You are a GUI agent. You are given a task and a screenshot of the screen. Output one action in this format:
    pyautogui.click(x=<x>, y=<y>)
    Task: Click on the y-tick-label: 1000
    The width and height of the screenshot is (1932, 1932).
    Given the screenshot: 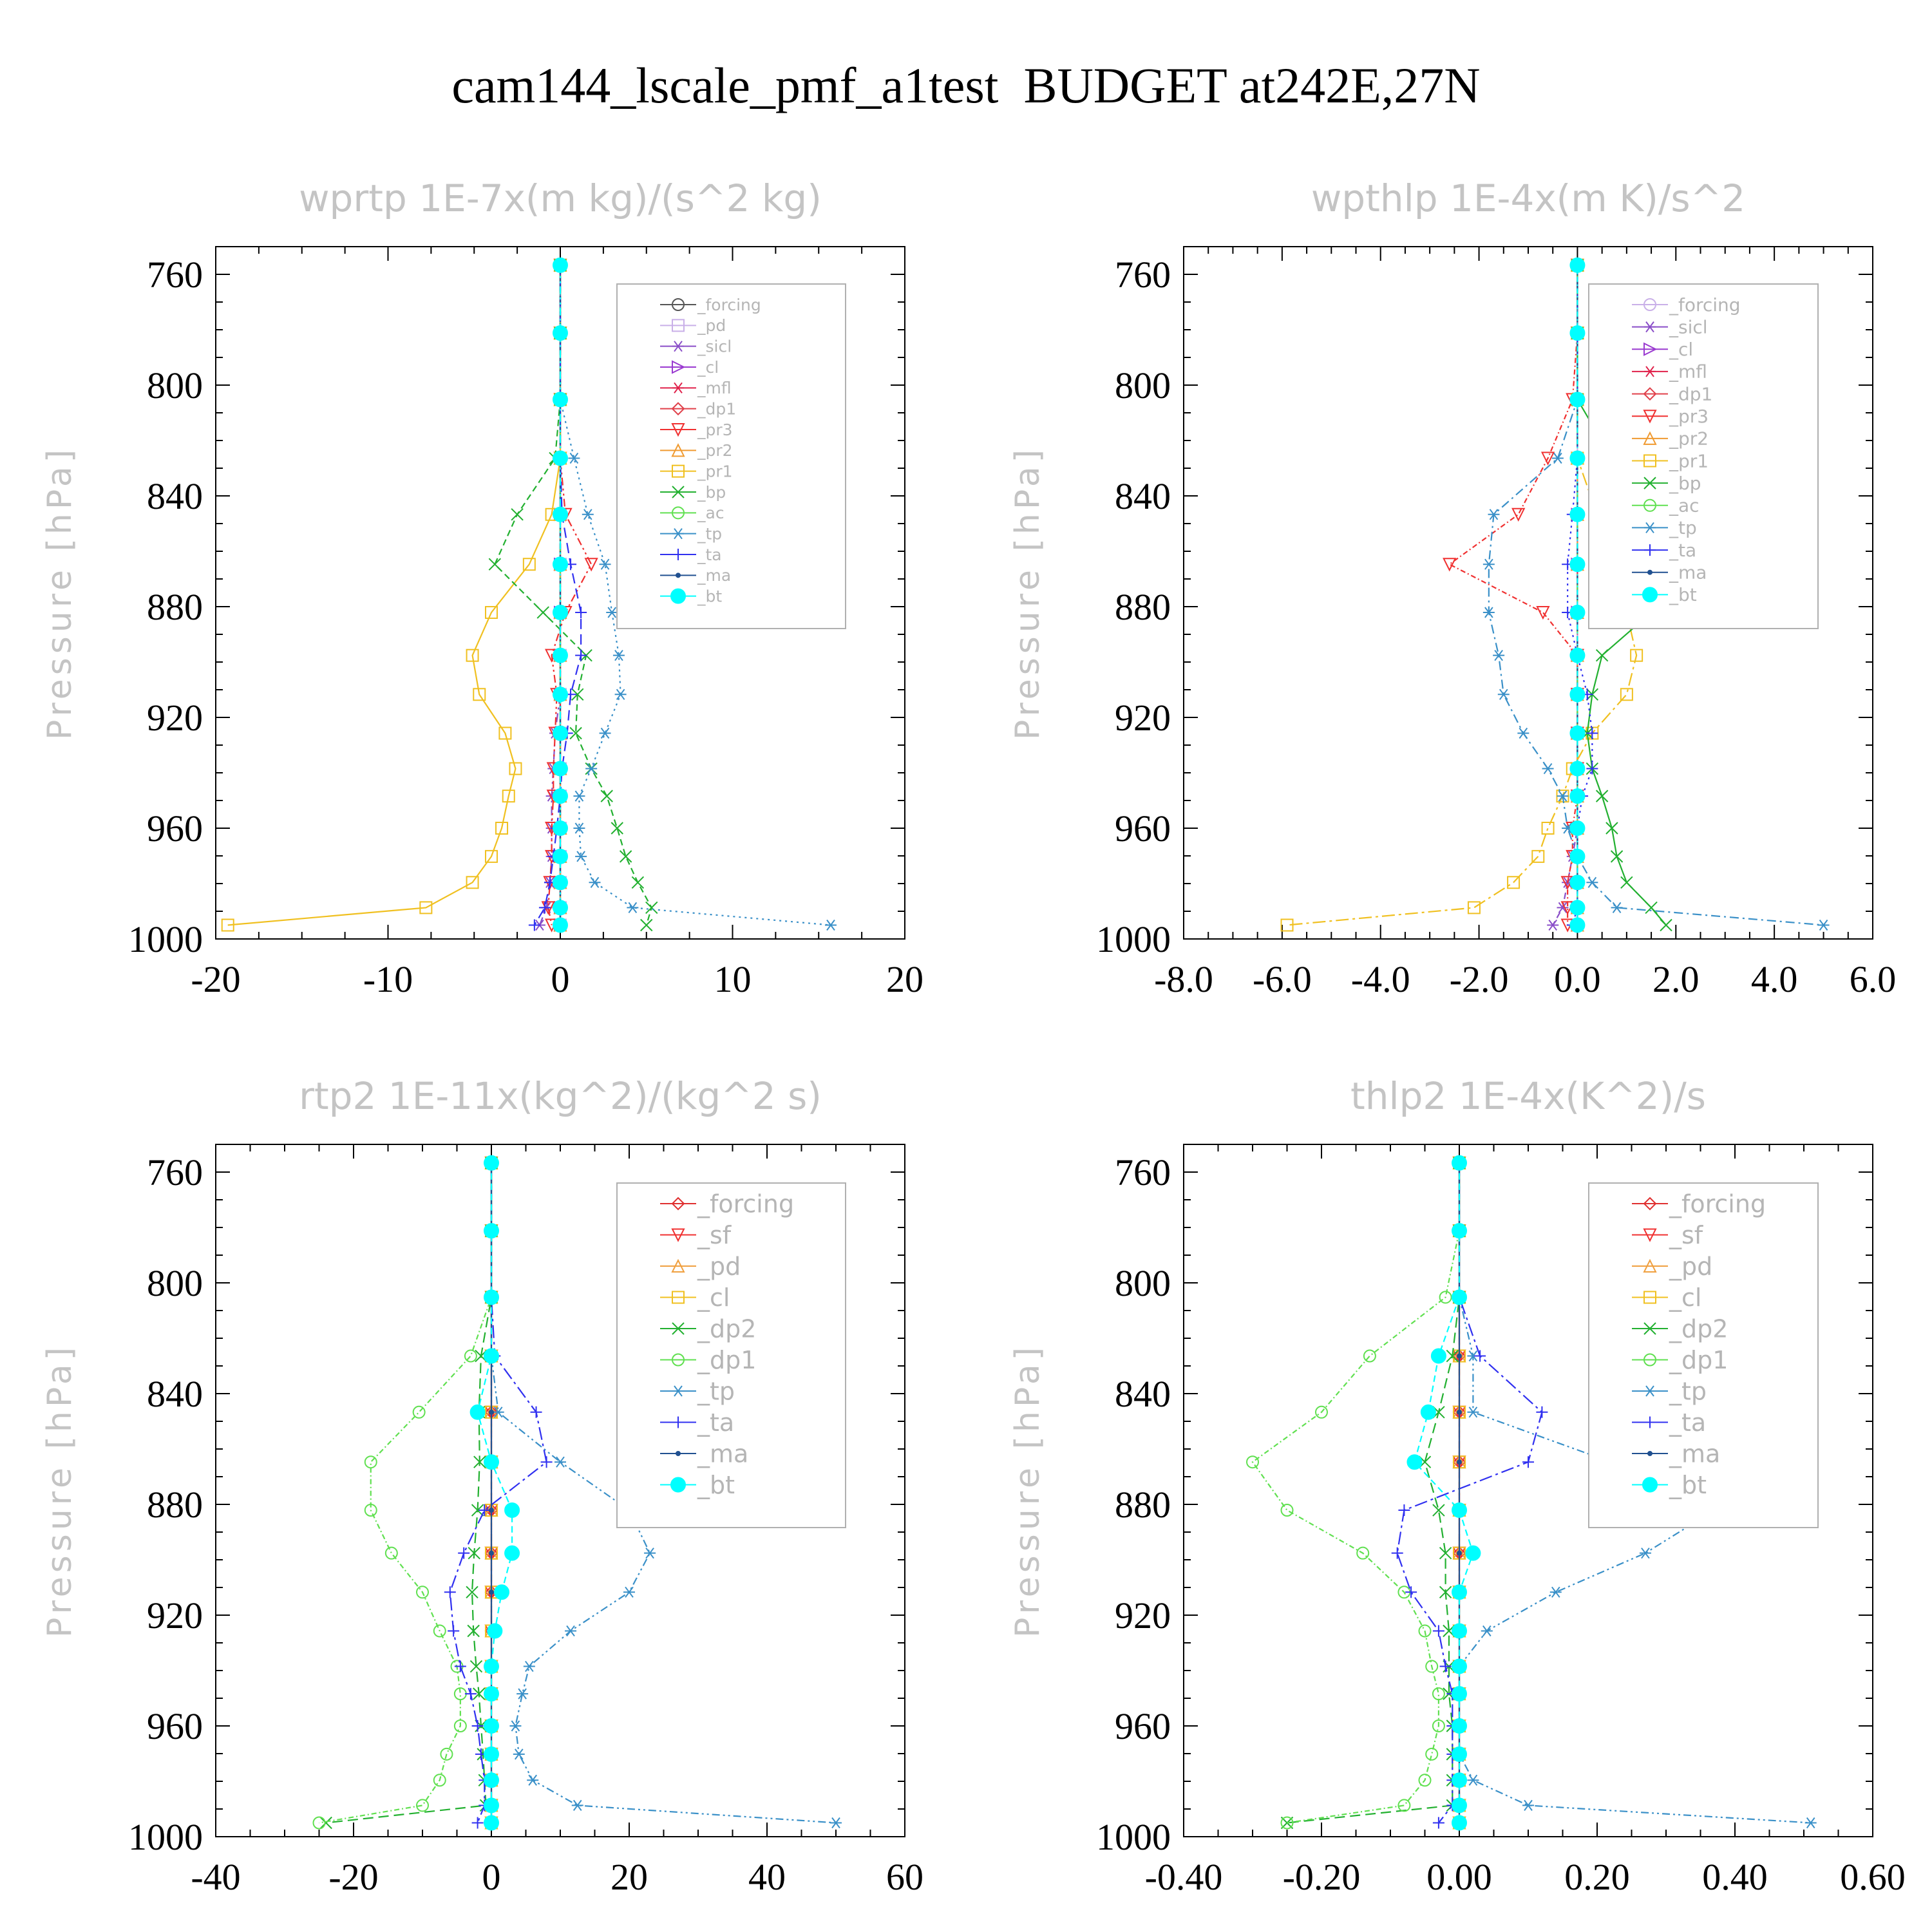 What is the action you would take?
    pyautogui.click(x=1133, y=1837)
    